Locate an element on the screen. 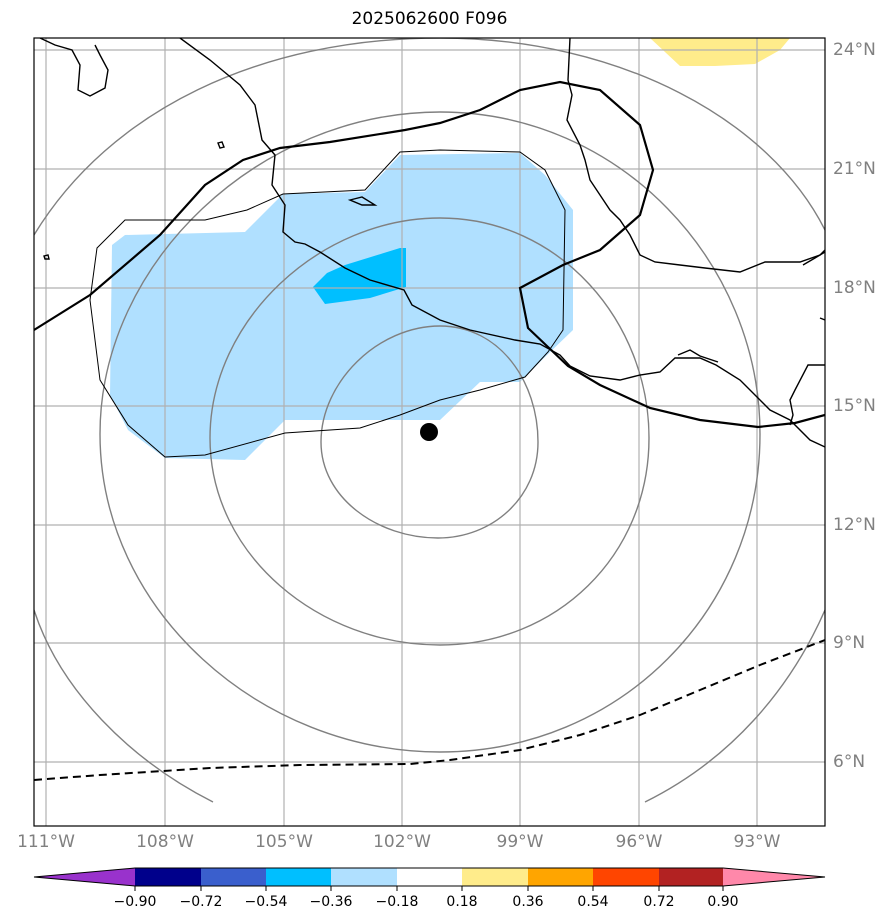 The height and width of the screenshot is (924, 895). colorbar-tick-label: −0.90 is located at coordinates (135, 902).